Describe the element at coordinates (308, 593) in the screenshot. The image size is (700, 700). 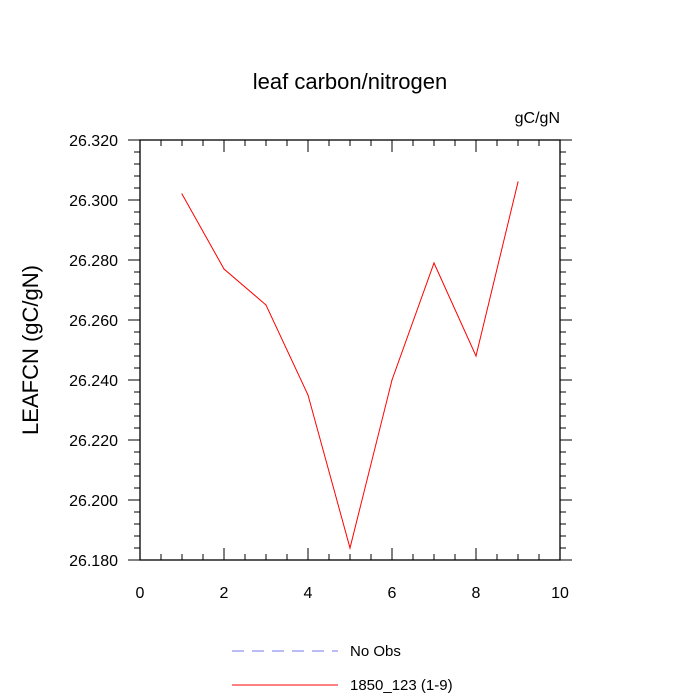
I see `x-tick-label: 4` at that location.